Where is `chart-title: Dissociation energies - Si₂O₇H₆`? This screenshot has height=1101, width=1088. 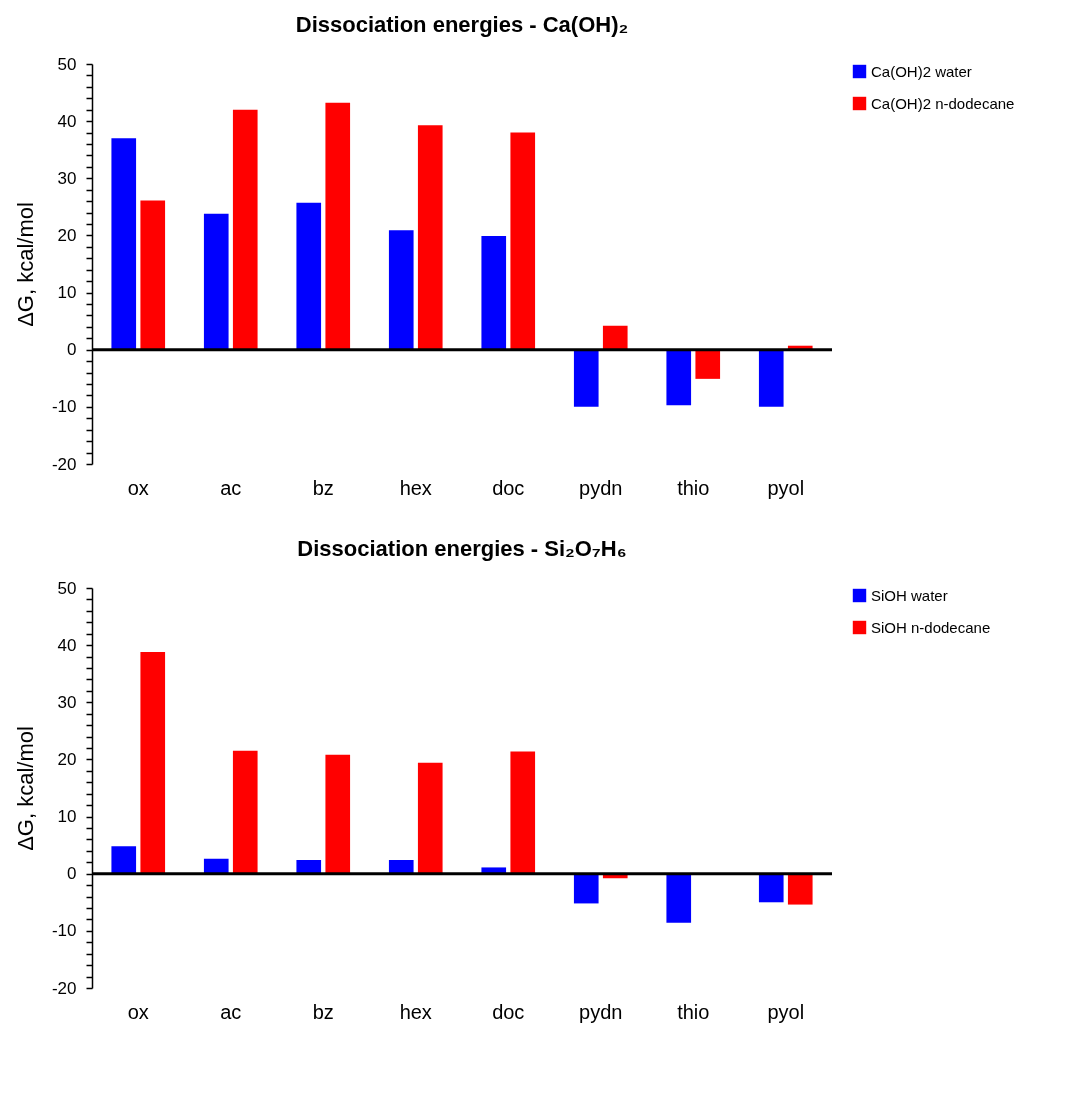
chart-title: Dissociation energies - Si₂O₇H₆ is located at coordinates (462, 548).